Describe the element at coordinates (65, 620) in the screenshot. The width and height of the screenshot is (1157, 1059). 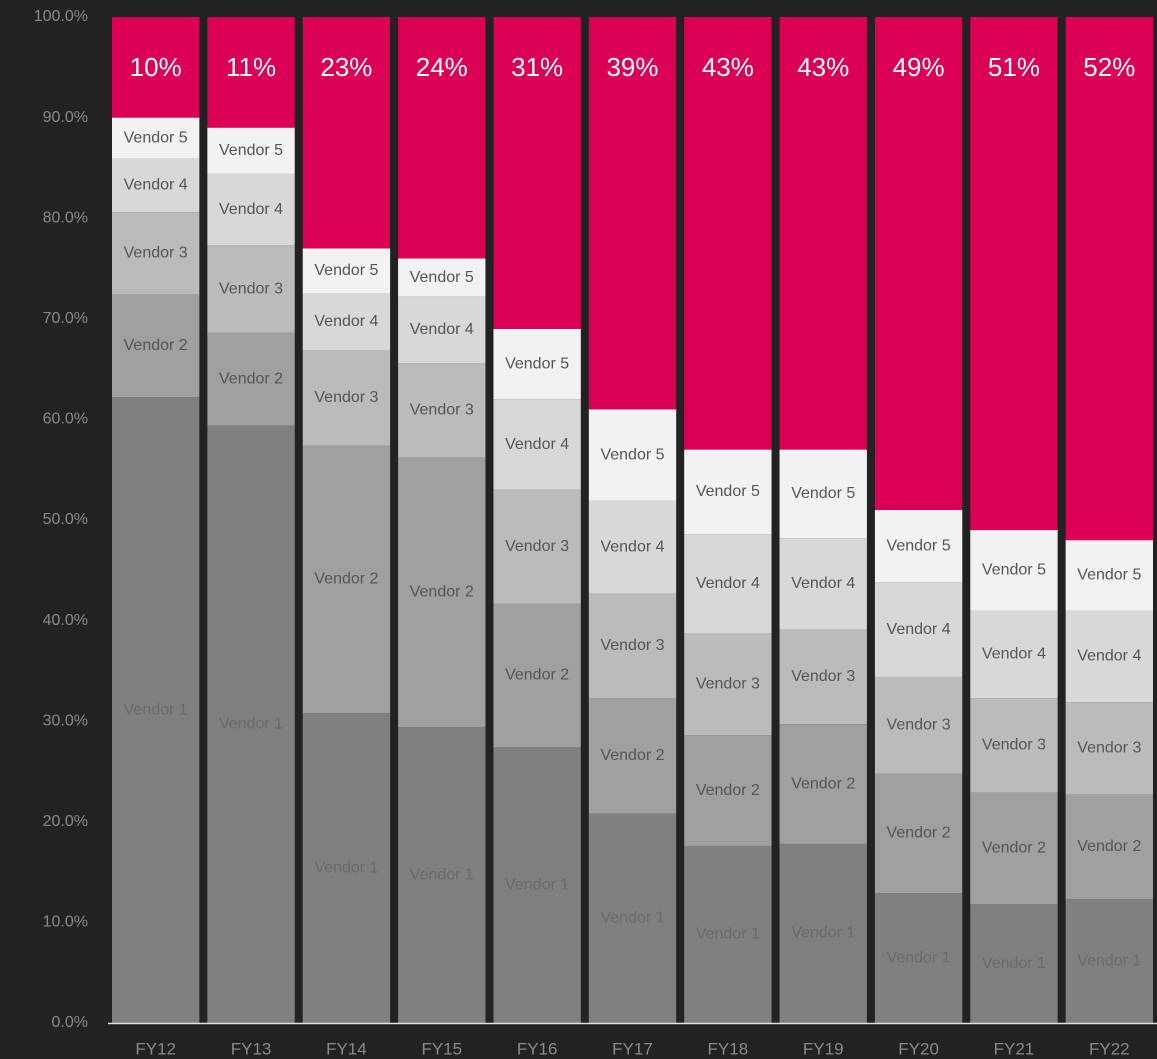
I see `y-tick-label: 40.0%` at that location.